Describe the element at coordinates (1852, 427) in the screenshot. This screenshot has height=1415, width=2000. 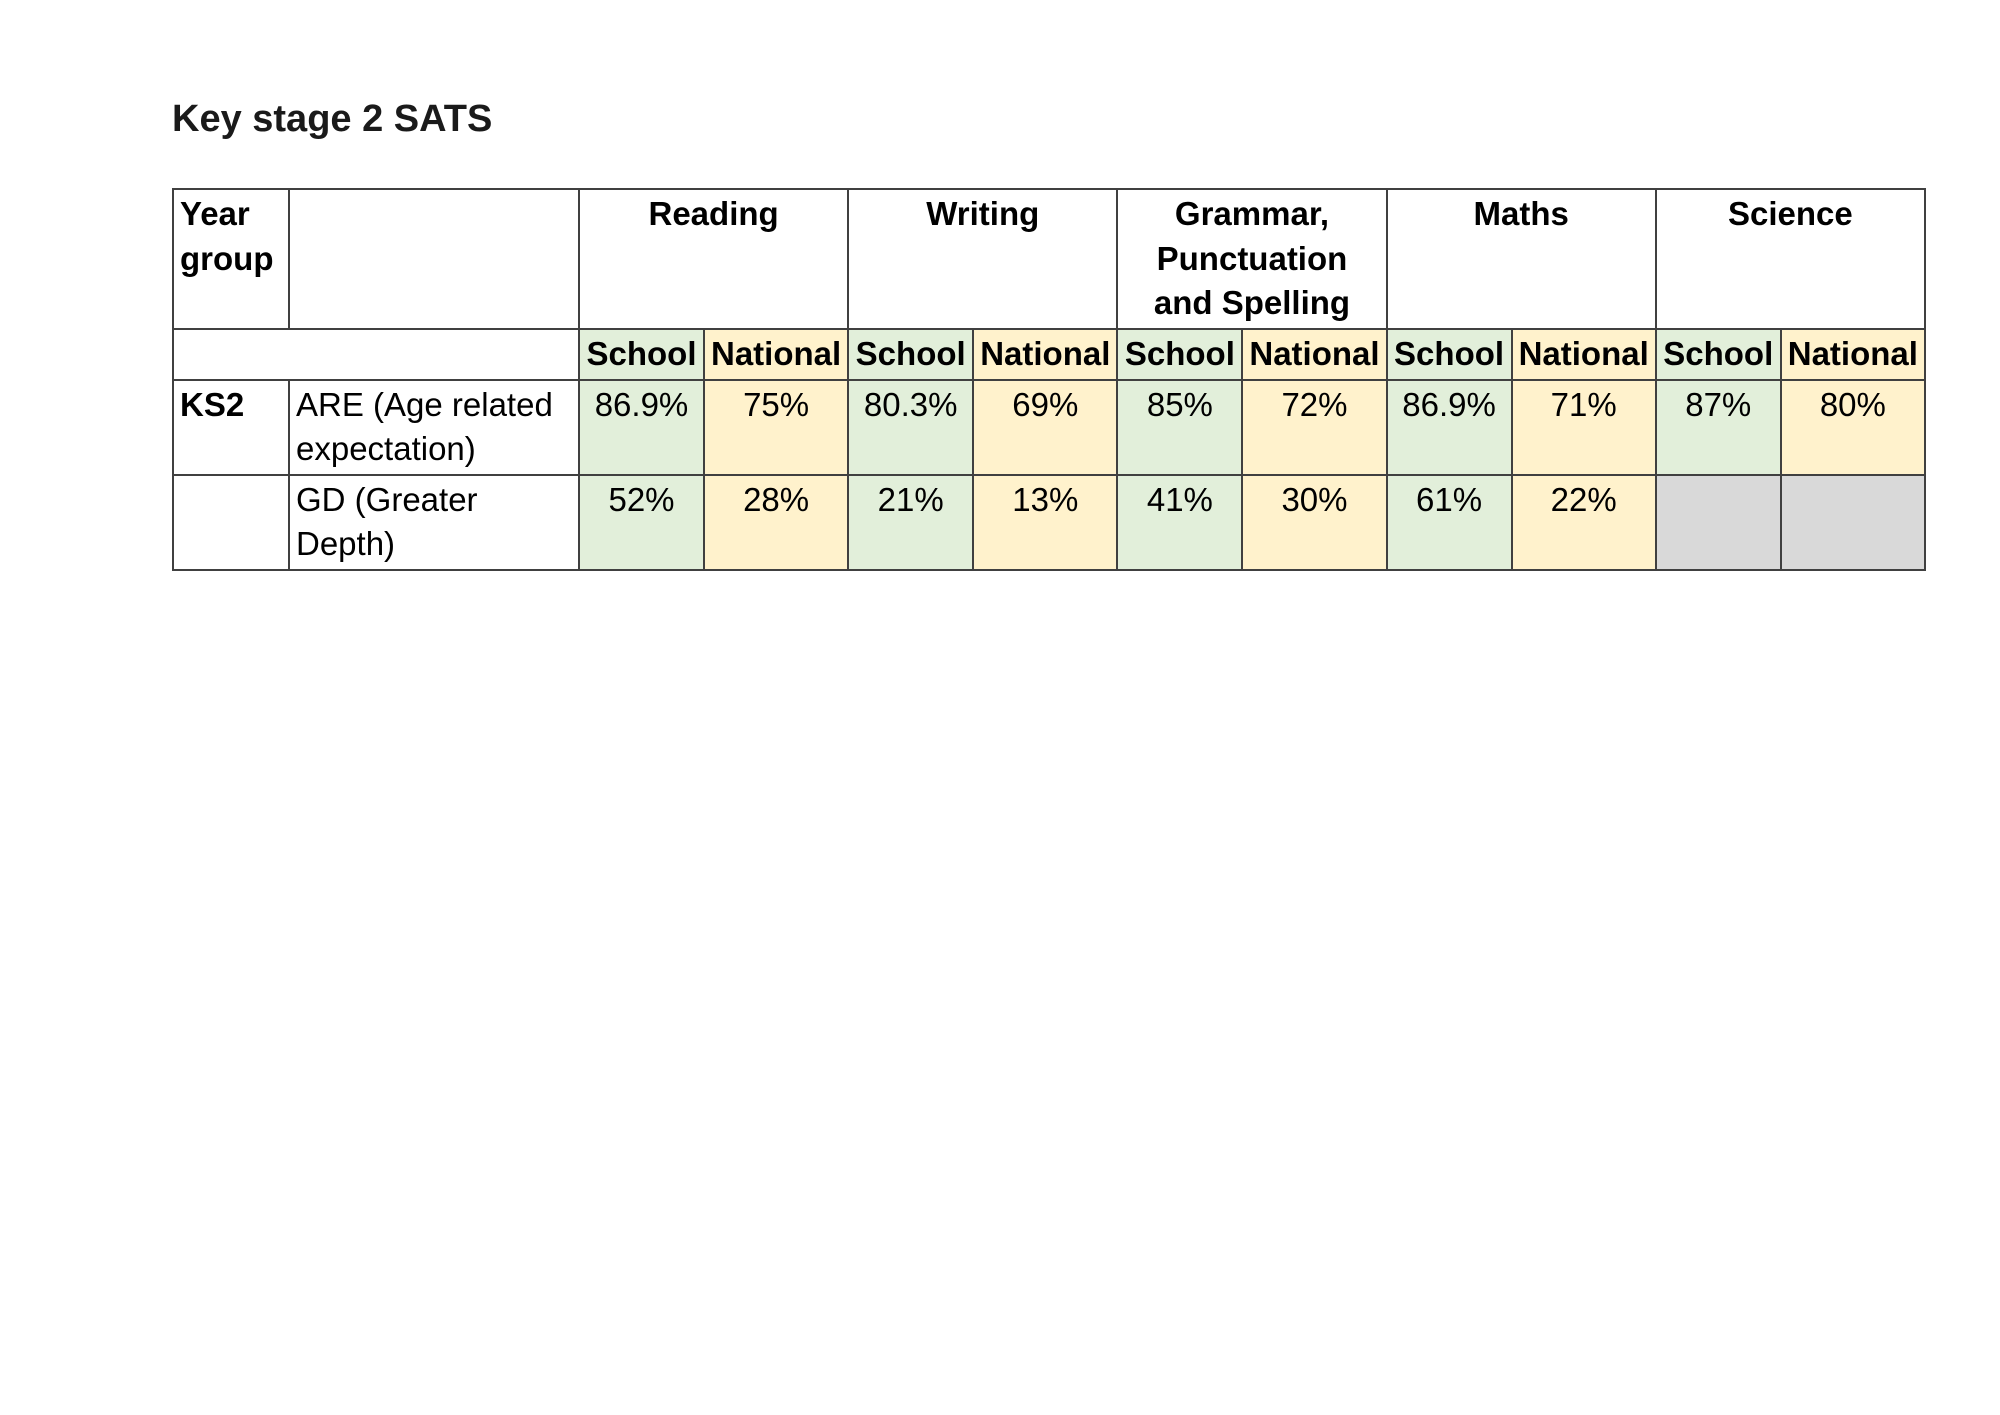
I see `are-science-national: 80%` at that location.